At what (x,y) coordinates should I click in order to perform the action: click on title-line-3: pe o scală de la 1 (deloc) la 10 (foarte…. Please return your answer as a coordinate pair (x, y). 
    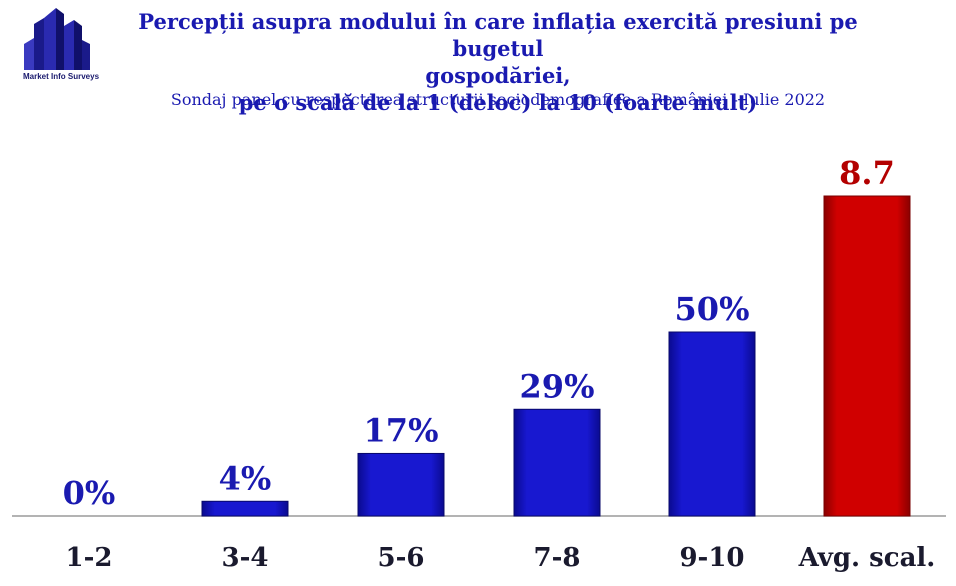
    Looking at the image, I should click on (498, 102).